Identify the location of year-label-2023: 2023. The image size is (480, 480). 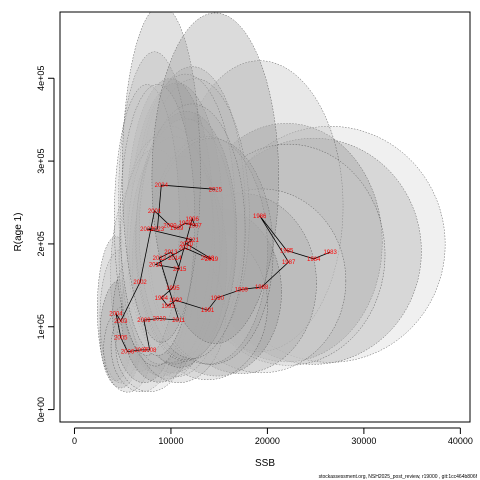
(158, 230).